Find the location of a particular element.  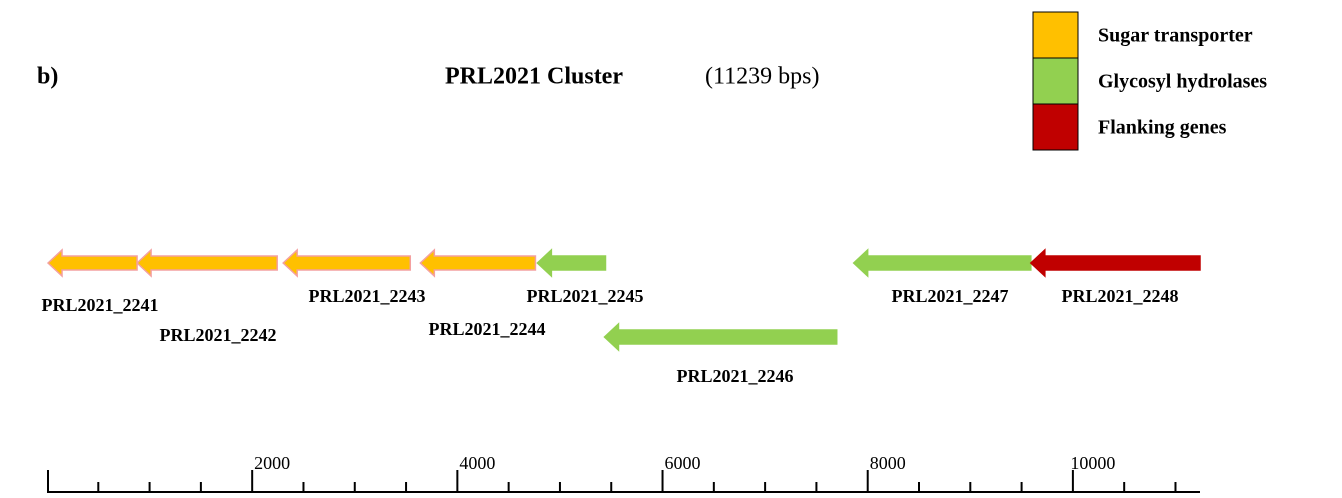

gene-label: PRL2021_2248 is located at coordinates (1120, 296).